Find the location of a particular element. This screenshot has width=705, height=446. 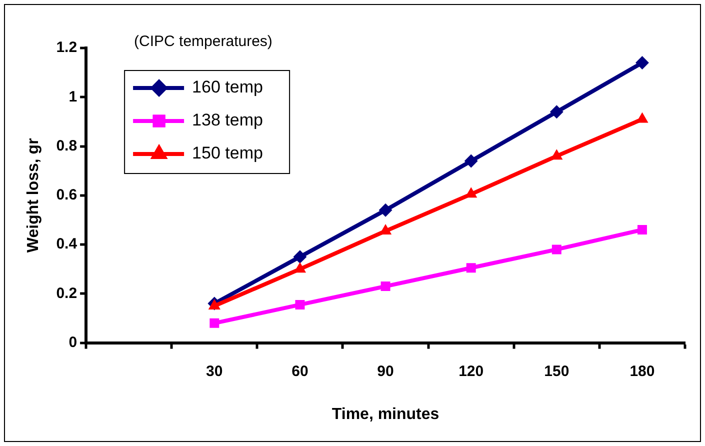

x-tick-label: 180 is located at coordinates (642, 371).